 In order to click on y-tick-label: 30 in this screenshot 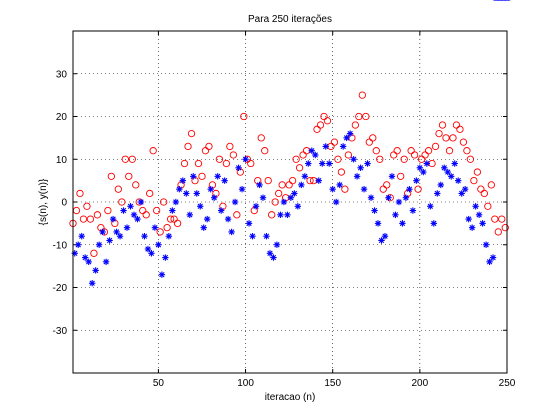, I will do `click(62, 74)`.